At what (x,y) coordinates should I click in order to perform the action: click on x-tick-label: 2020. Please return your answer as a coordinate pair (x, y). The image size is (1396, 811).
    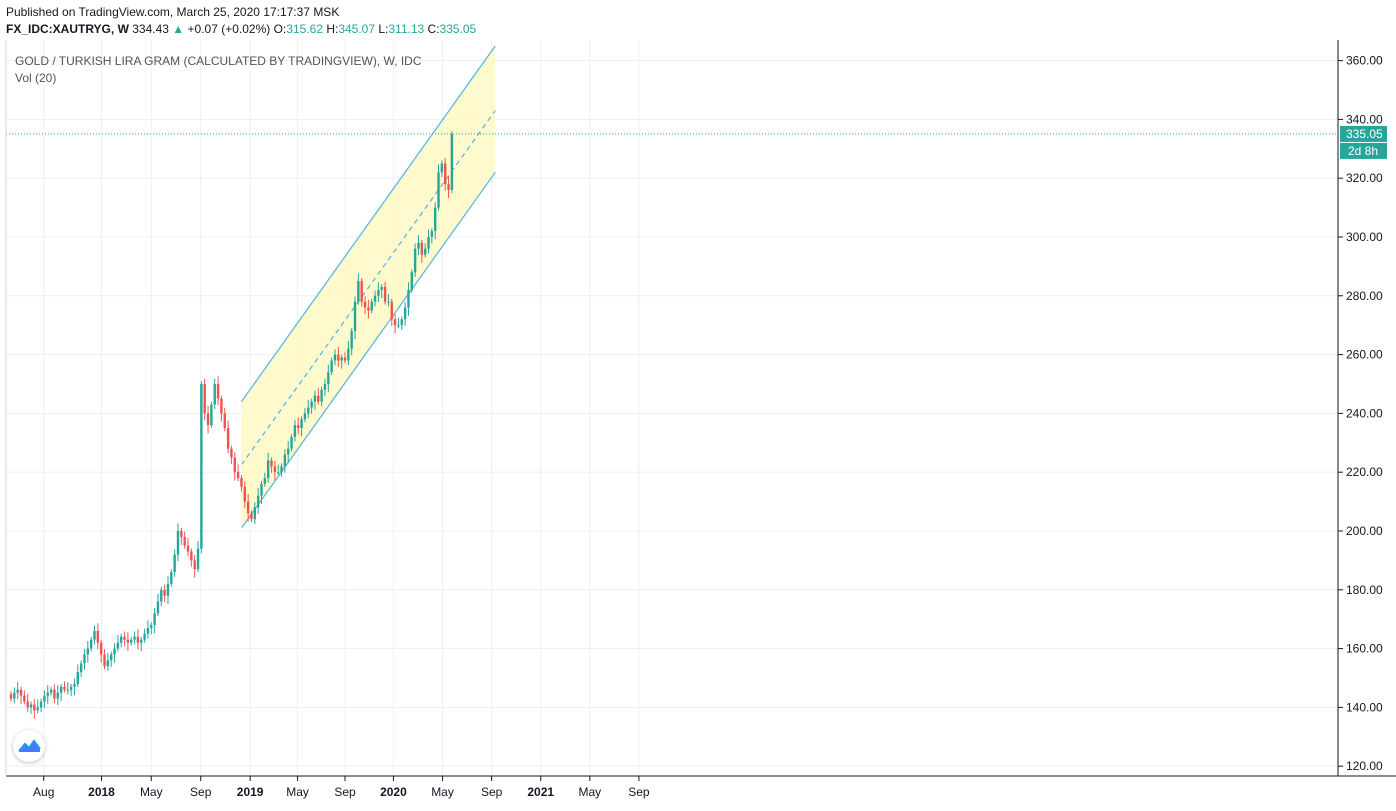
    Looking at the image, I should click on (393, 792).